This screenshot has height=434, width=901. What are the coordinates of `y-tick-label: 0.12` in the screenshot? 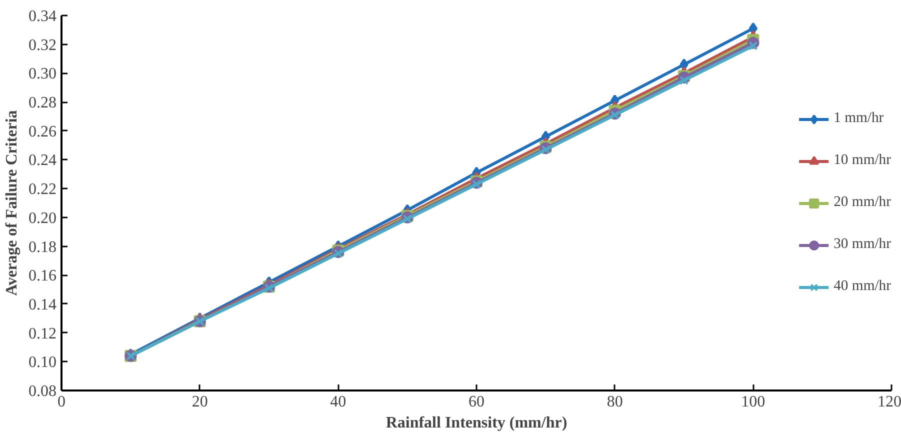 It's located at (42, 333).